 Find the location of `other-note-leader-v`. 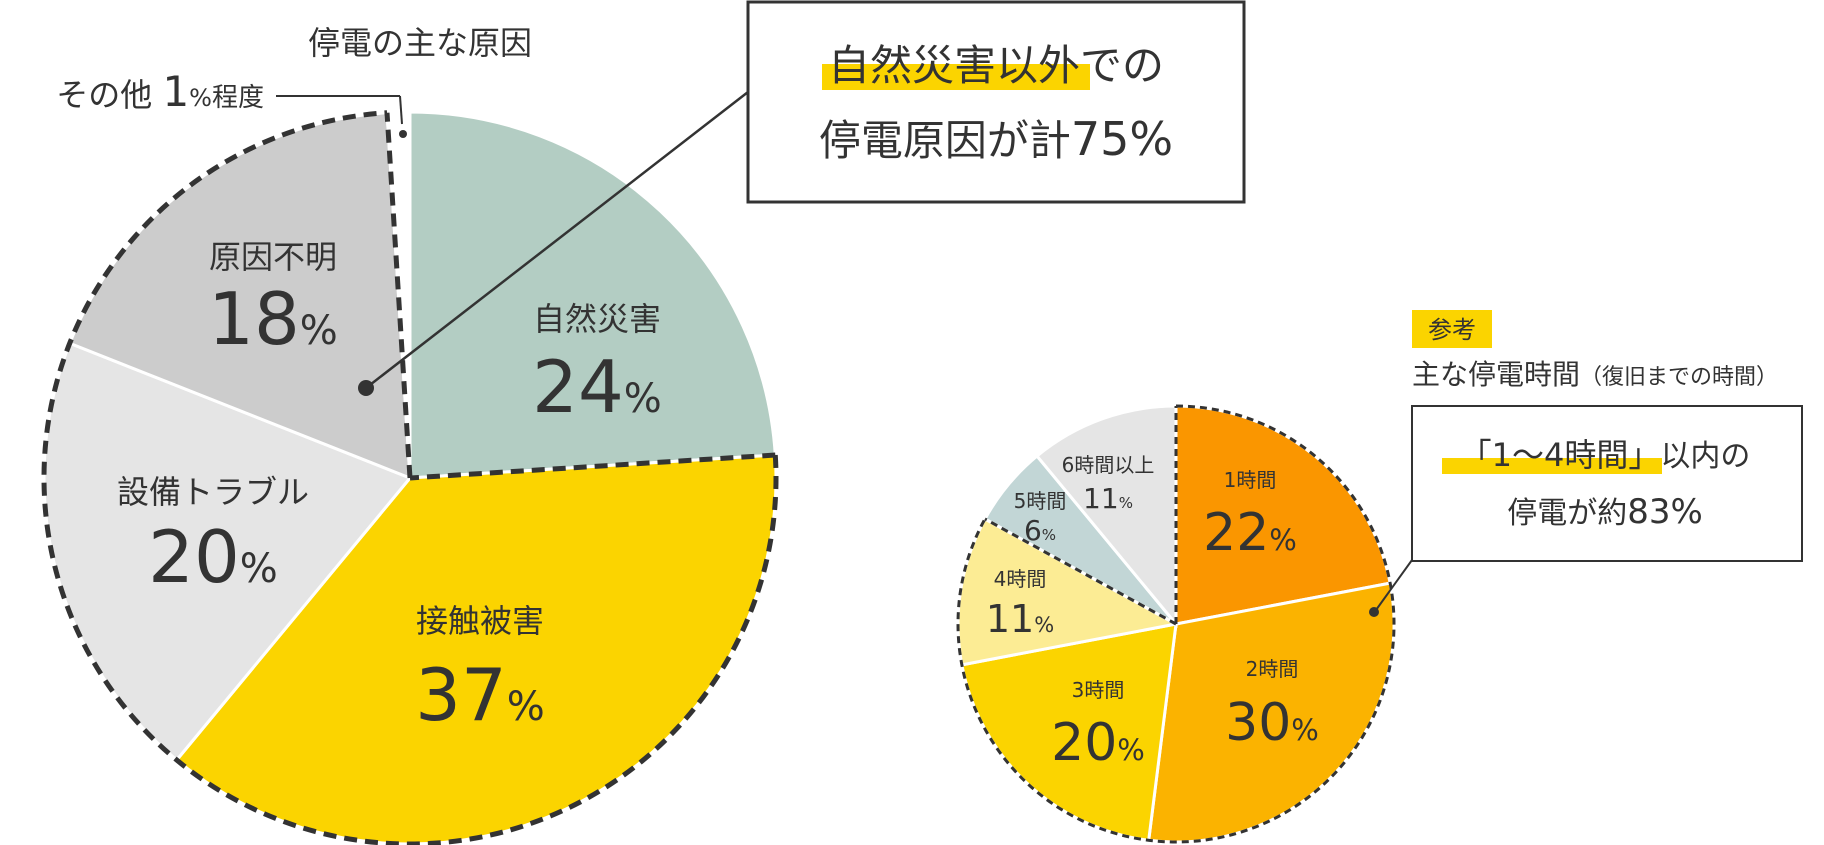

other-note-leader-v is located at coordinates (401, 110).